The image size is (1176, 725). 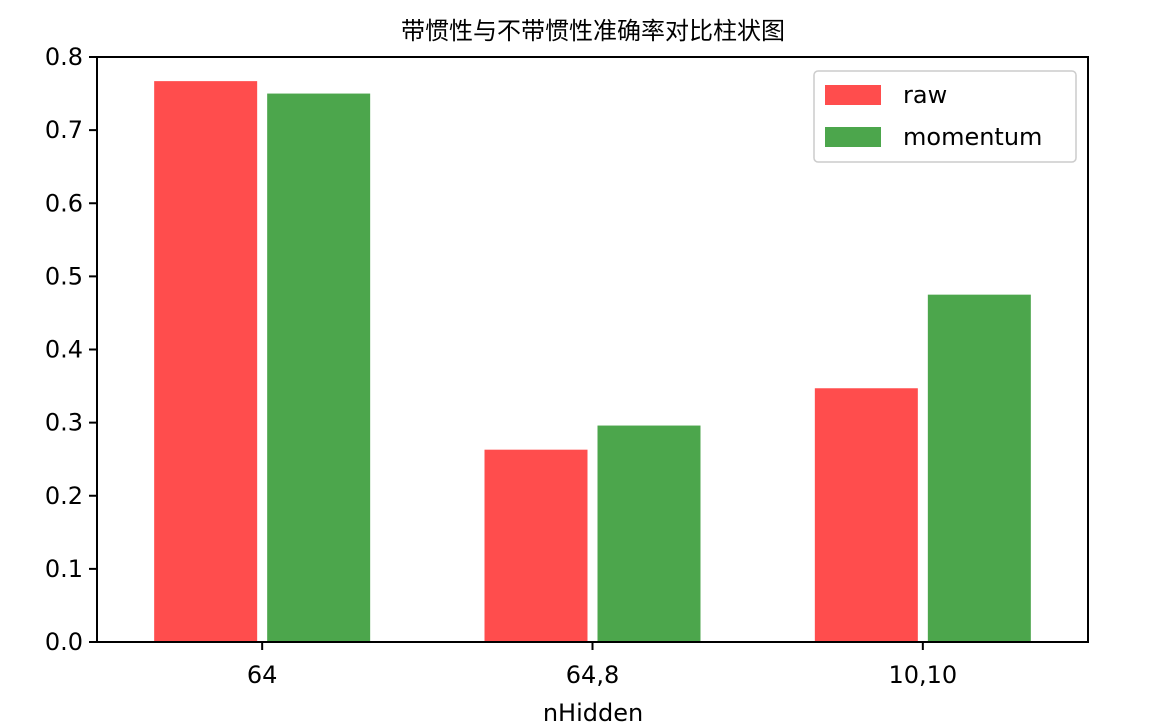 I want to click on x-tick-label: 64, so click(x=262, y=675).